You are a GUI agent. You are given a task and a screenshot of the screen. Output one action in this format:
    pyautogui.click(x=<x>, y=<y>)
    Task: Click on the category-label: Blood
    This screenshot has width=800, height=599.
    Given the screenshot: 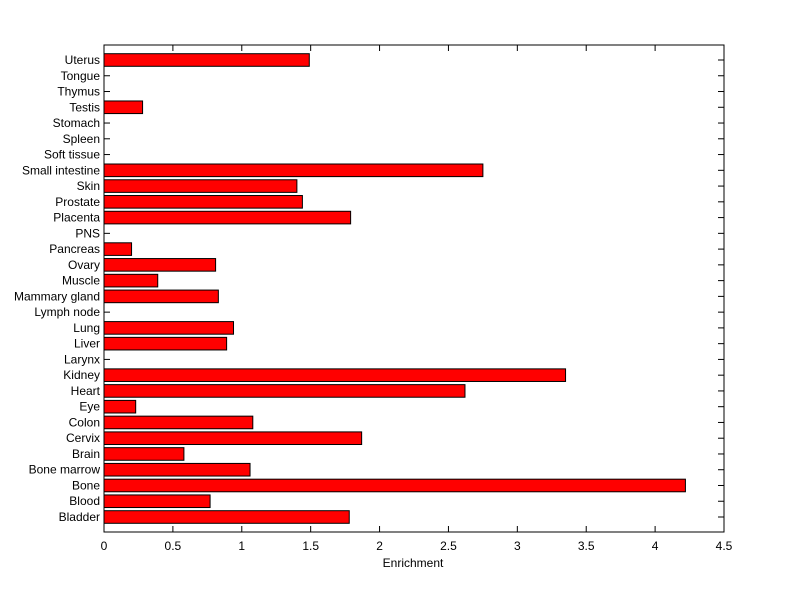 What is the action you would take?
    pyautogui.click(x=84, y=501)
    